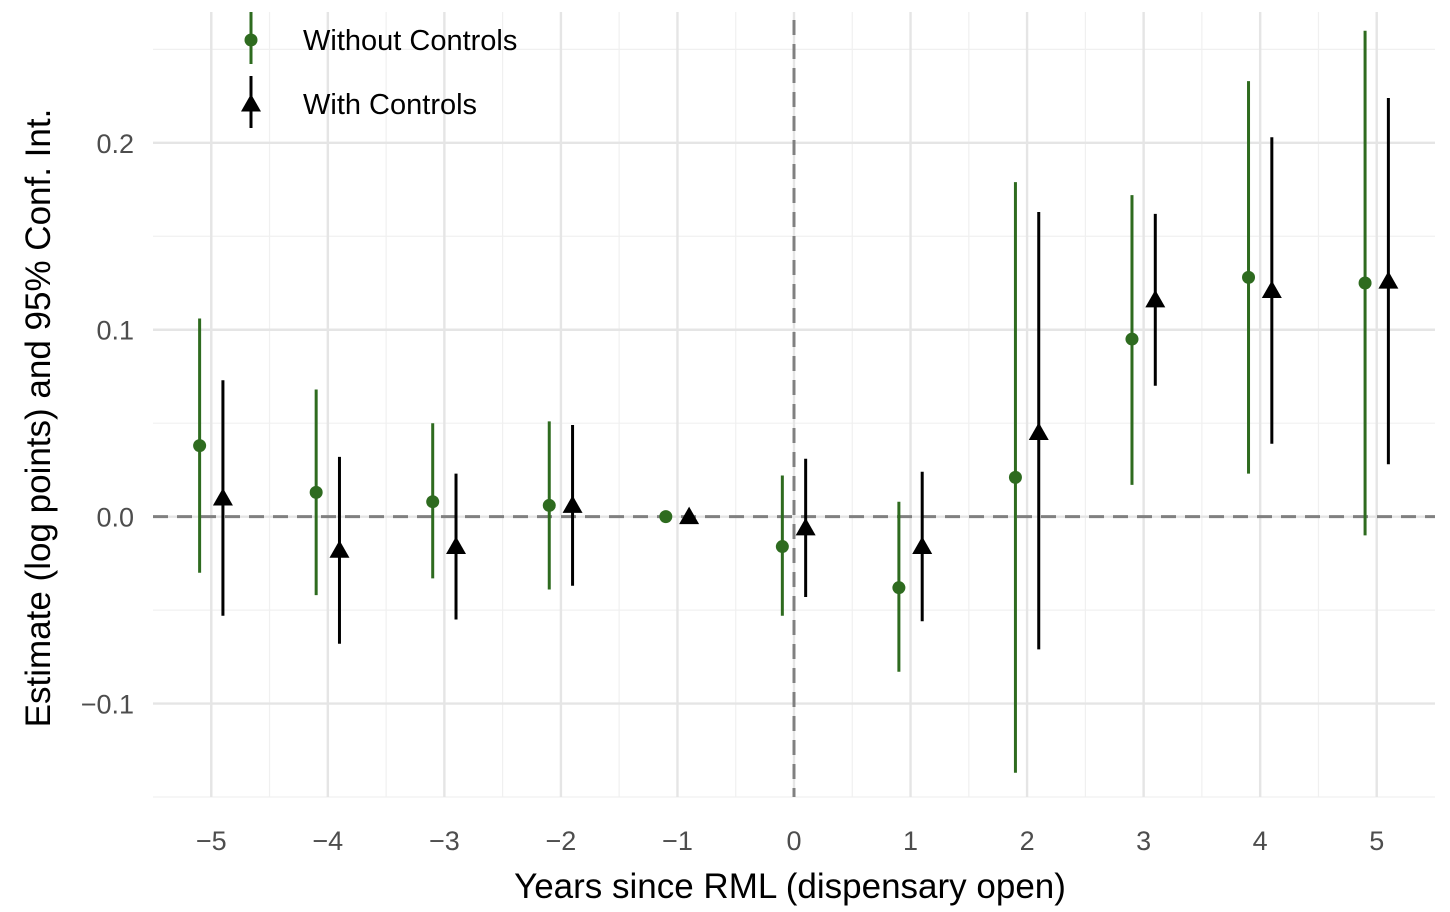 The image size is (1450, 912). What do you see at coordinates (390, 105) in the screenshot?
I see `legend-label: With Controls` at bounding box center [390, 105].